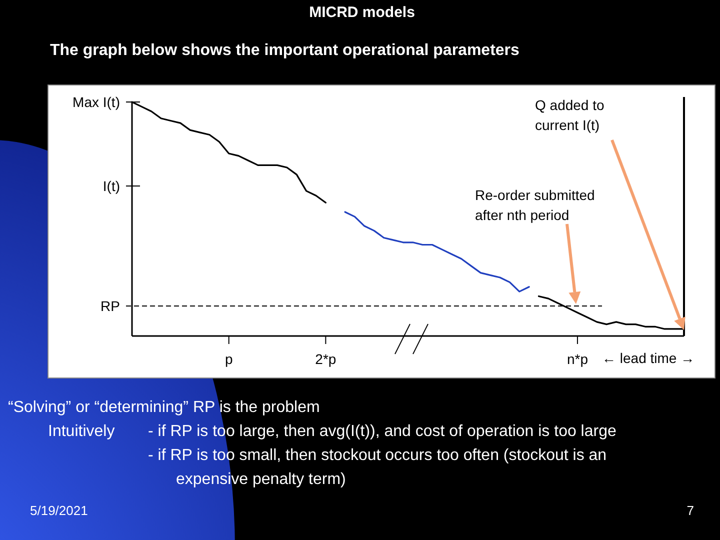 Image resolution: width=720 pixels, height=540 pixels. Describe the element at coordinates (577, 358) in the screenshot. I see `x-tick-label: n*p` at that location.